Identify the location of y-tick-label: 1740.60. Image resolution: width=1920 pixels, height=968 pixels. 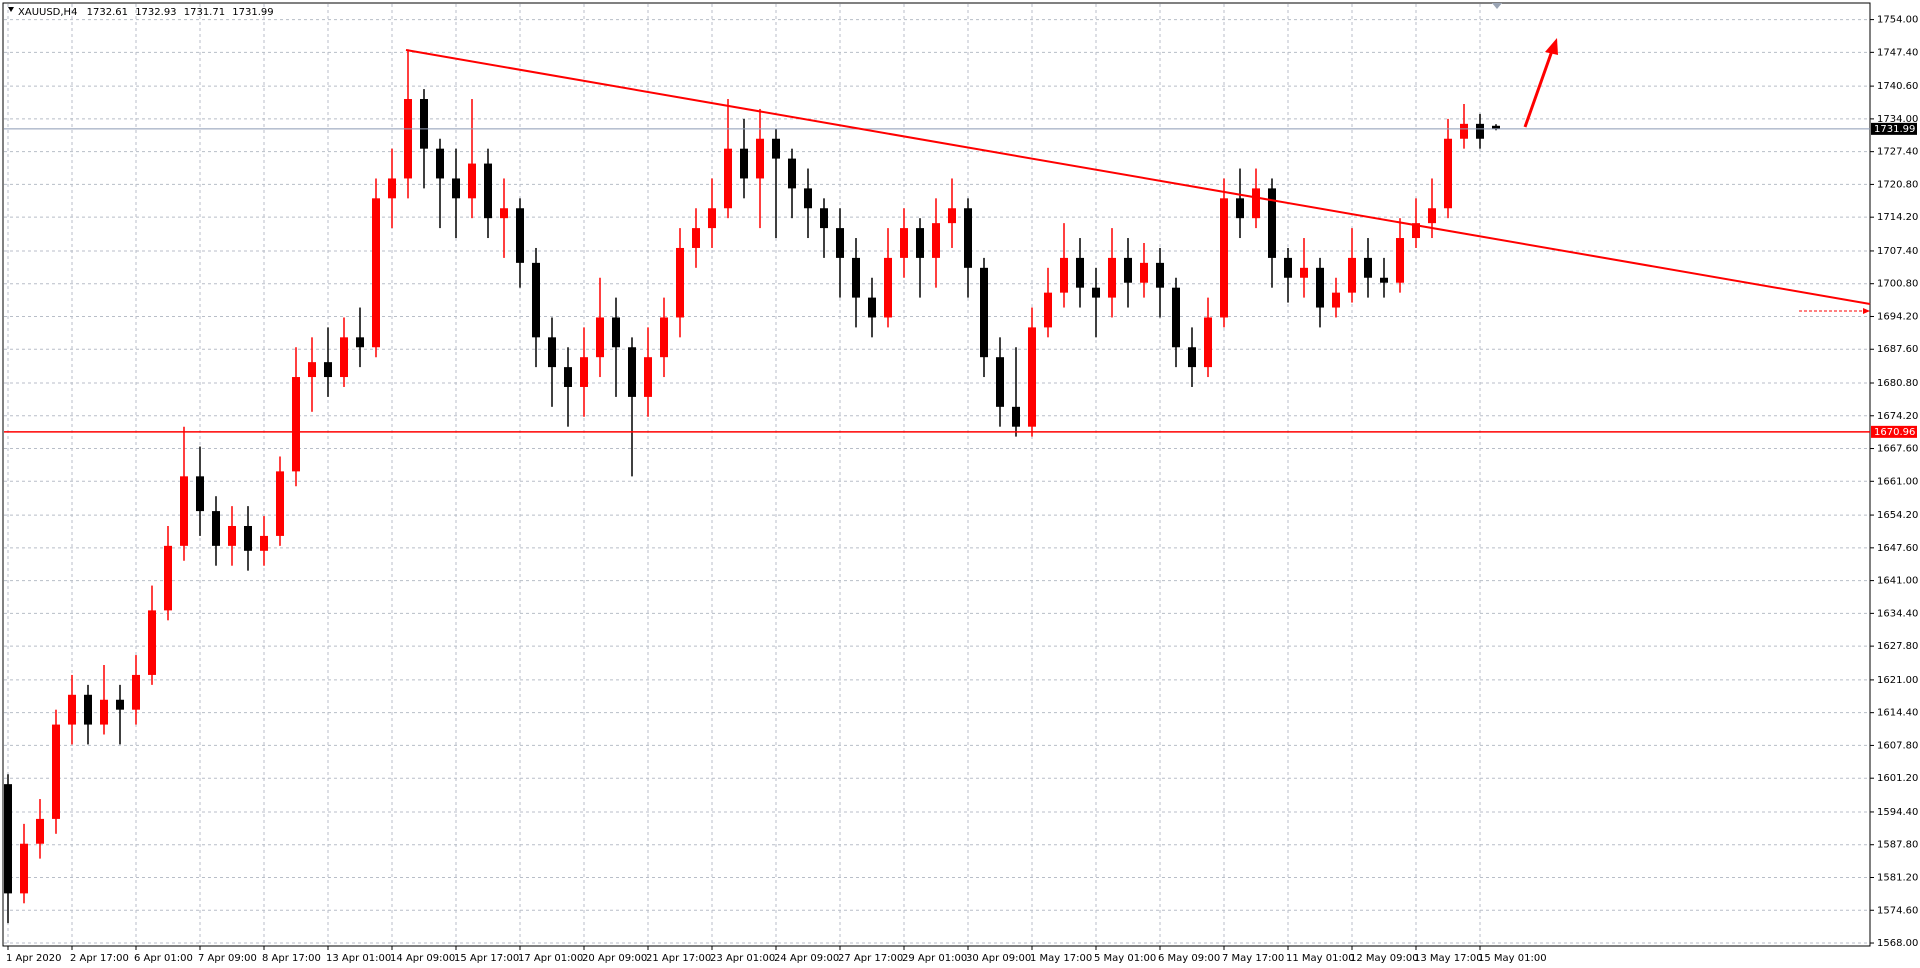
(1897, 86).